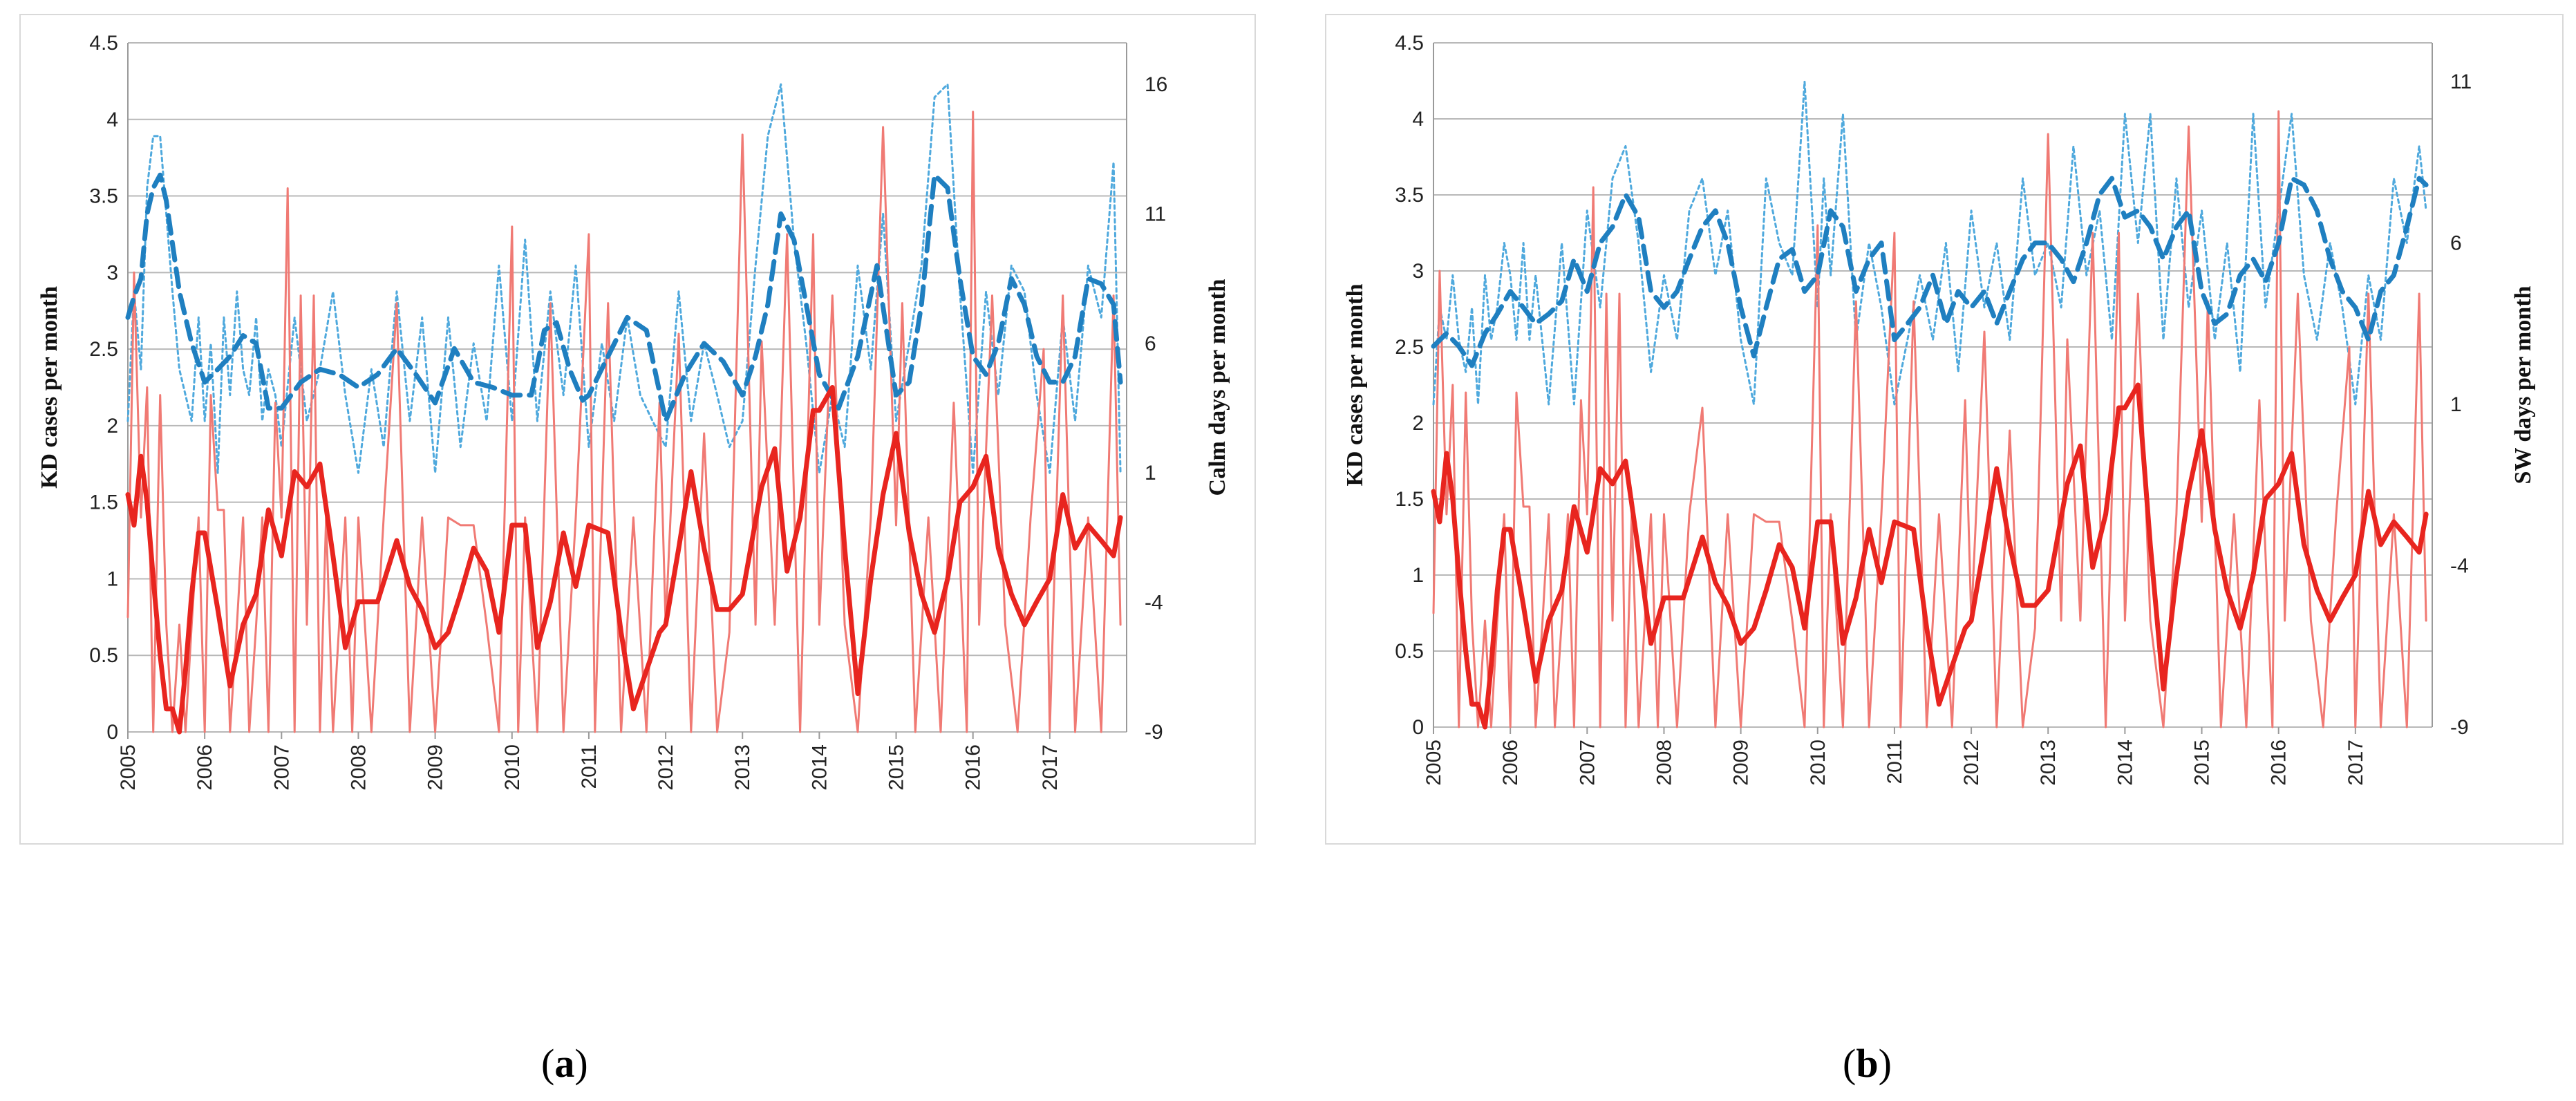  What do you see at coordinates (1156, 84) in the screenshot?
I see `y2-tick-label: 16` at bounding box center [1156, 84].